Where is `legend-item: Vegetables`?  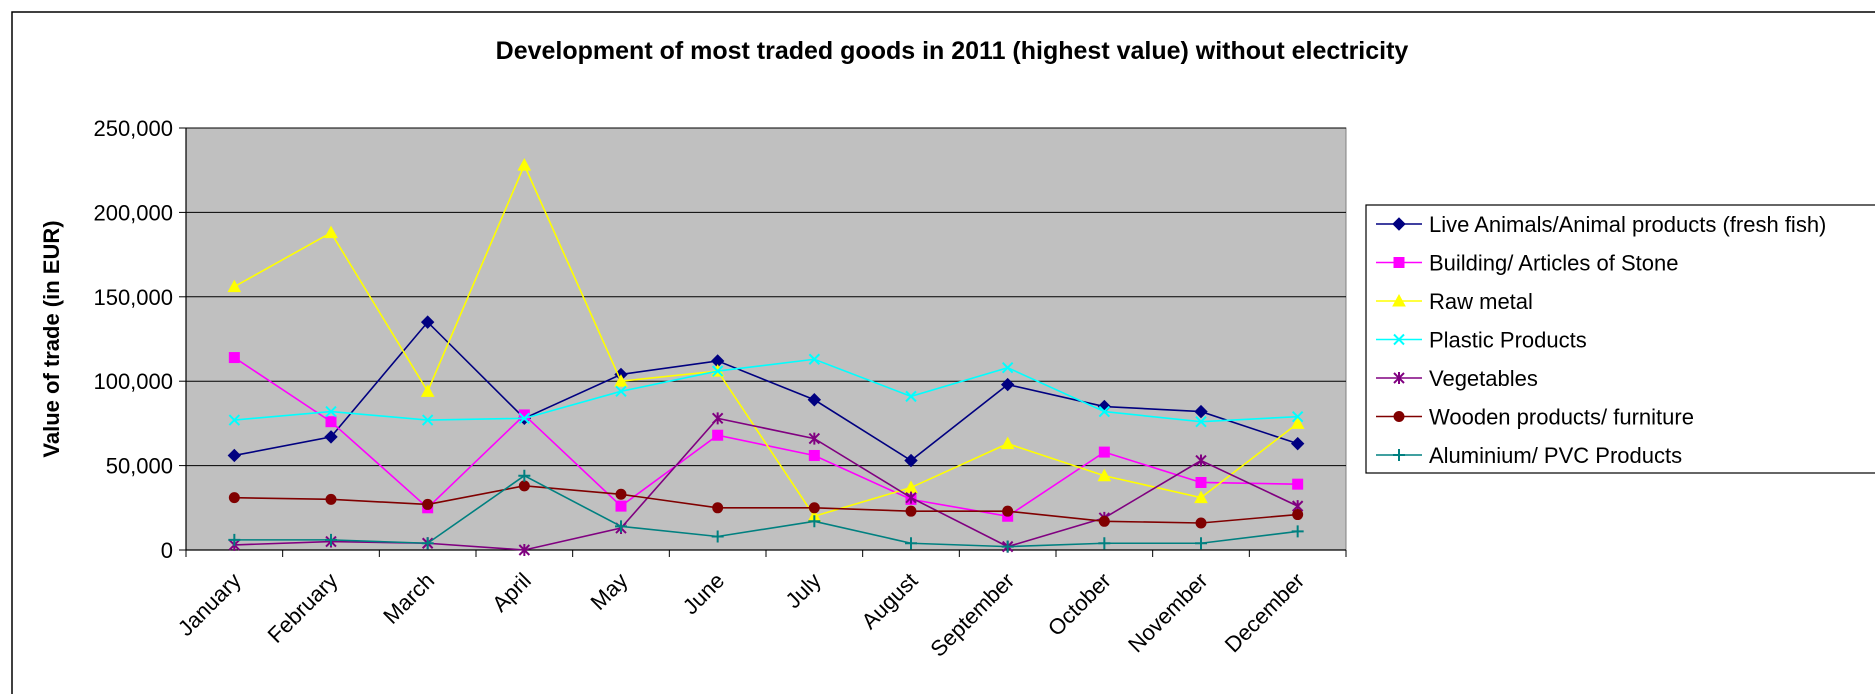
legend-item: Vegetables is located at coordinates (1457, 378).